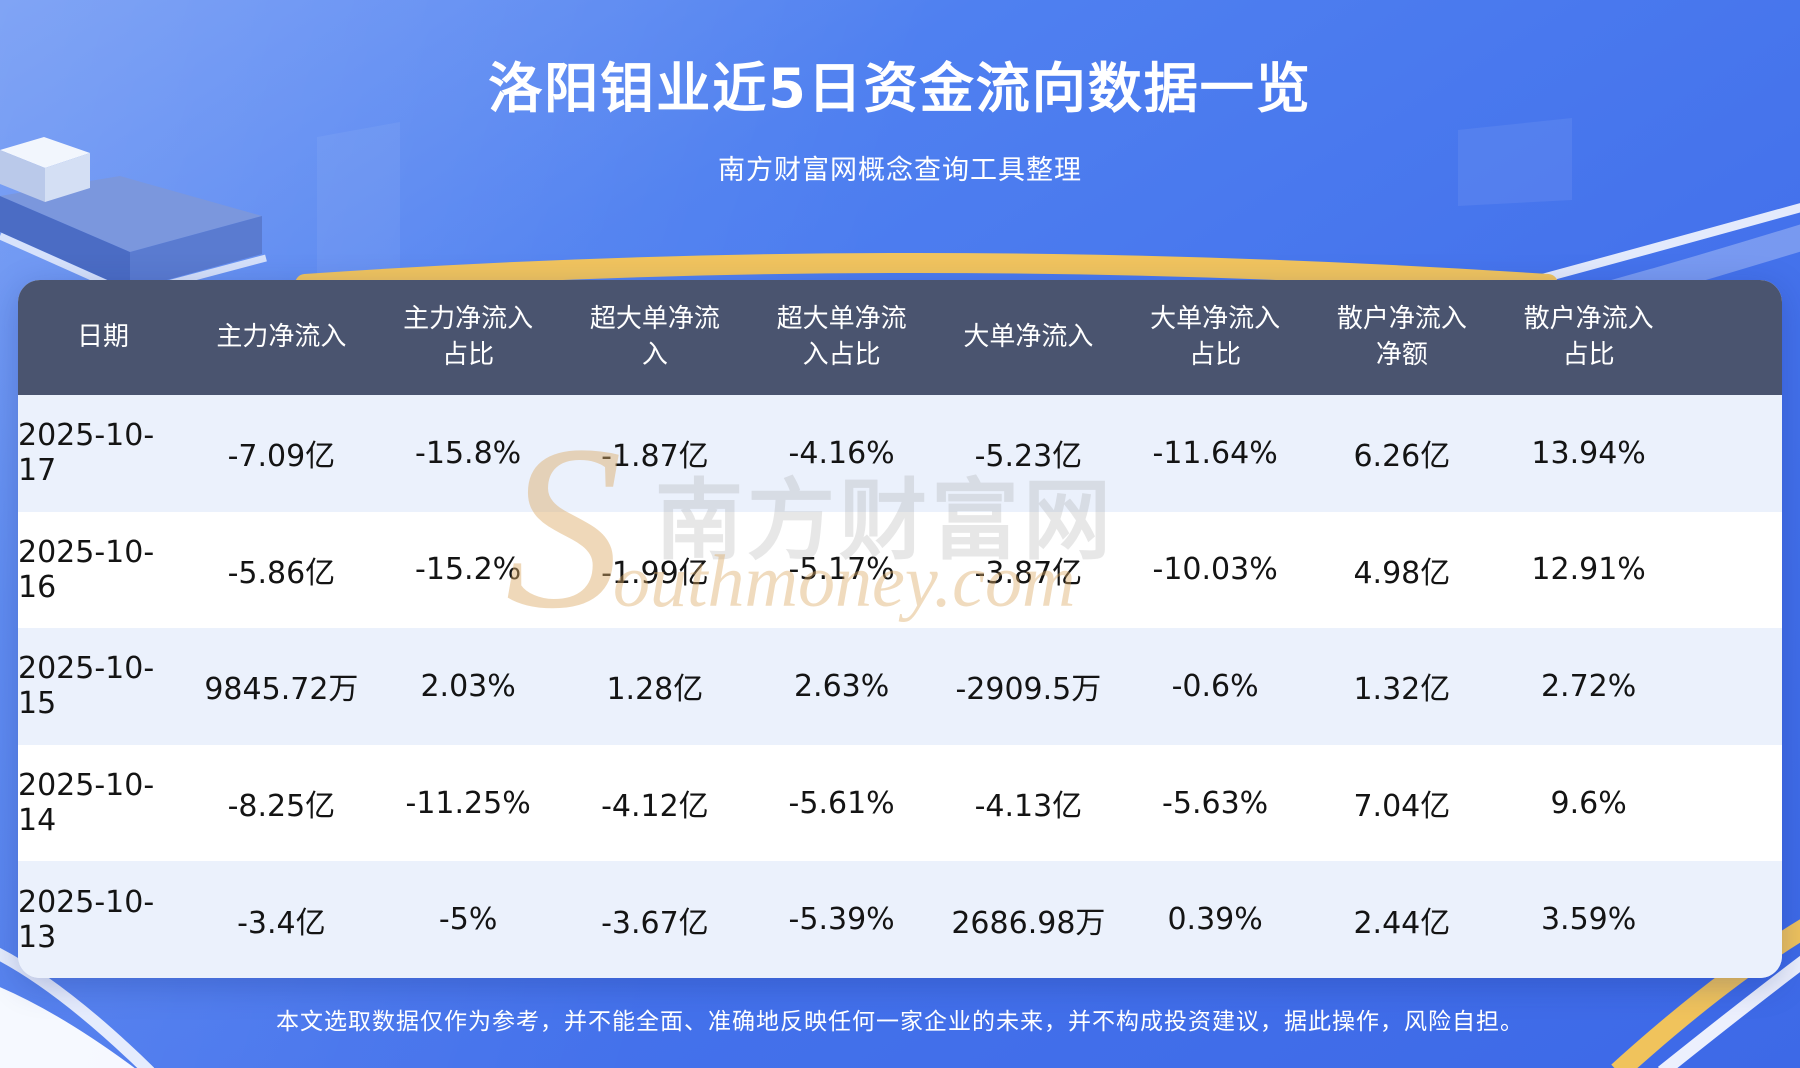 The width and height of the screenshot is (1800, 1068). Describe the element at coordinates (1215, 803) in the screenshot. I see `value-cell: -5.63%` at that location.